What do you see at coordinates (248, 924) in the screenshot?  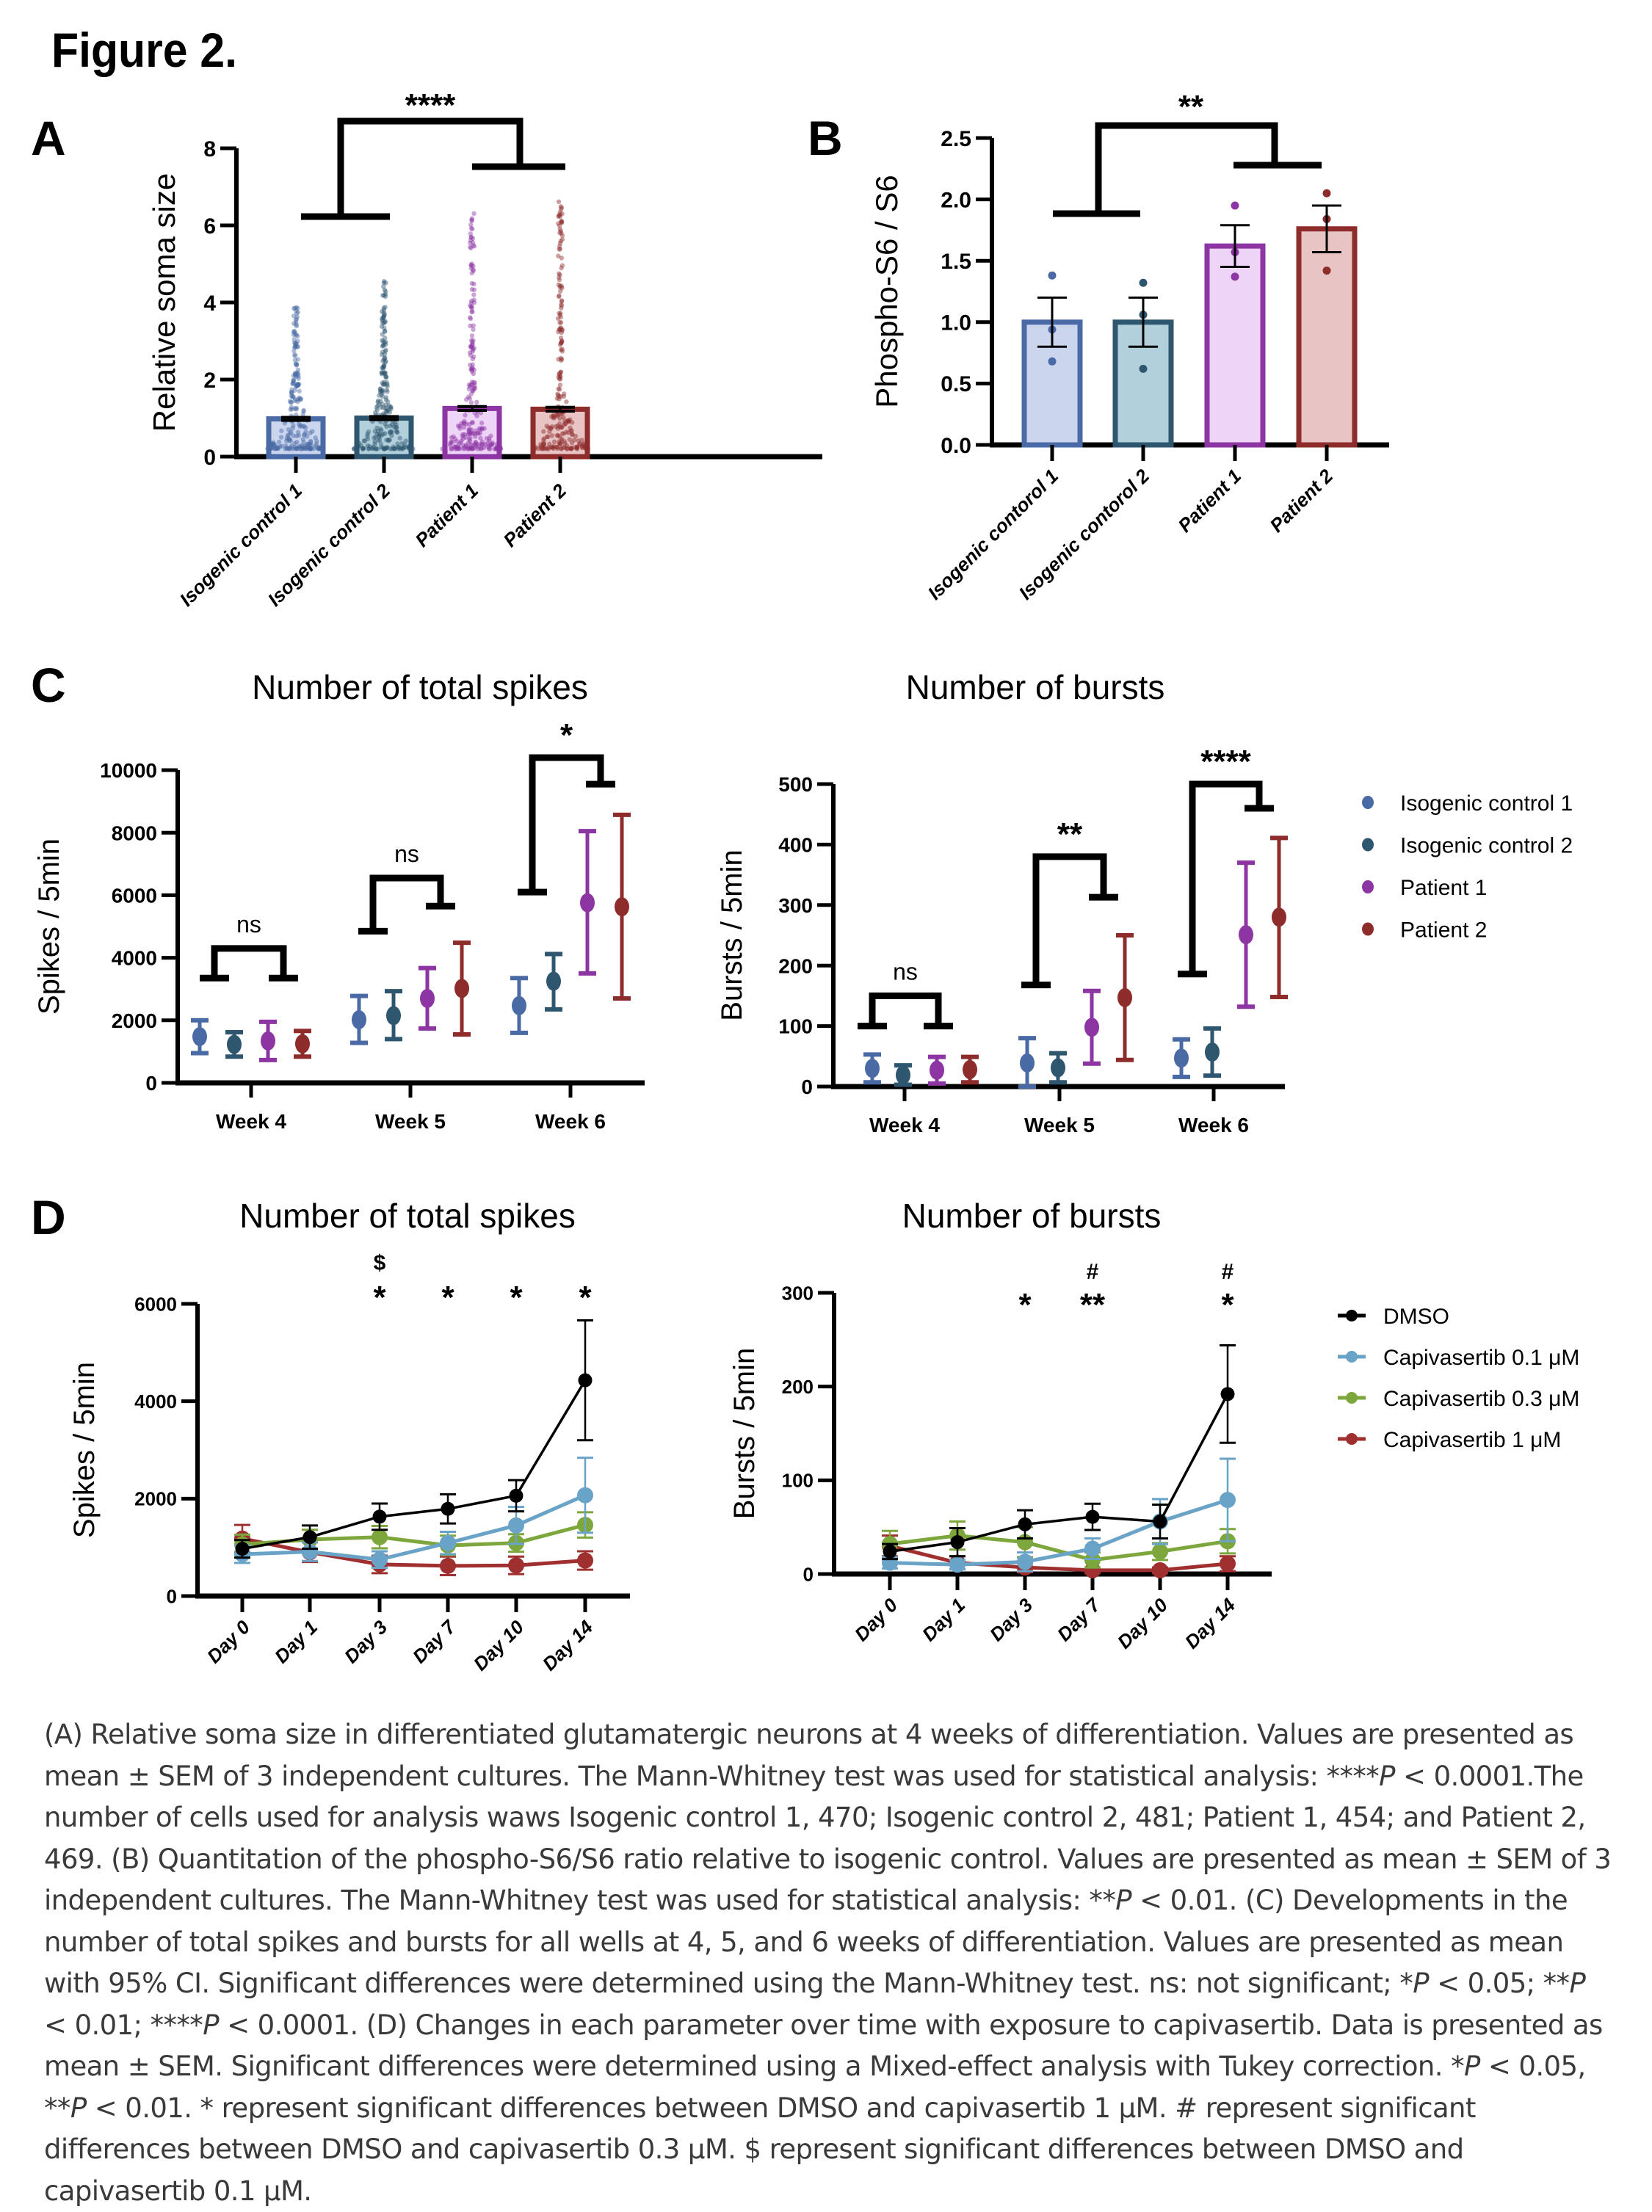 I see `significance-label: ns` at bounding box center [248, 924].